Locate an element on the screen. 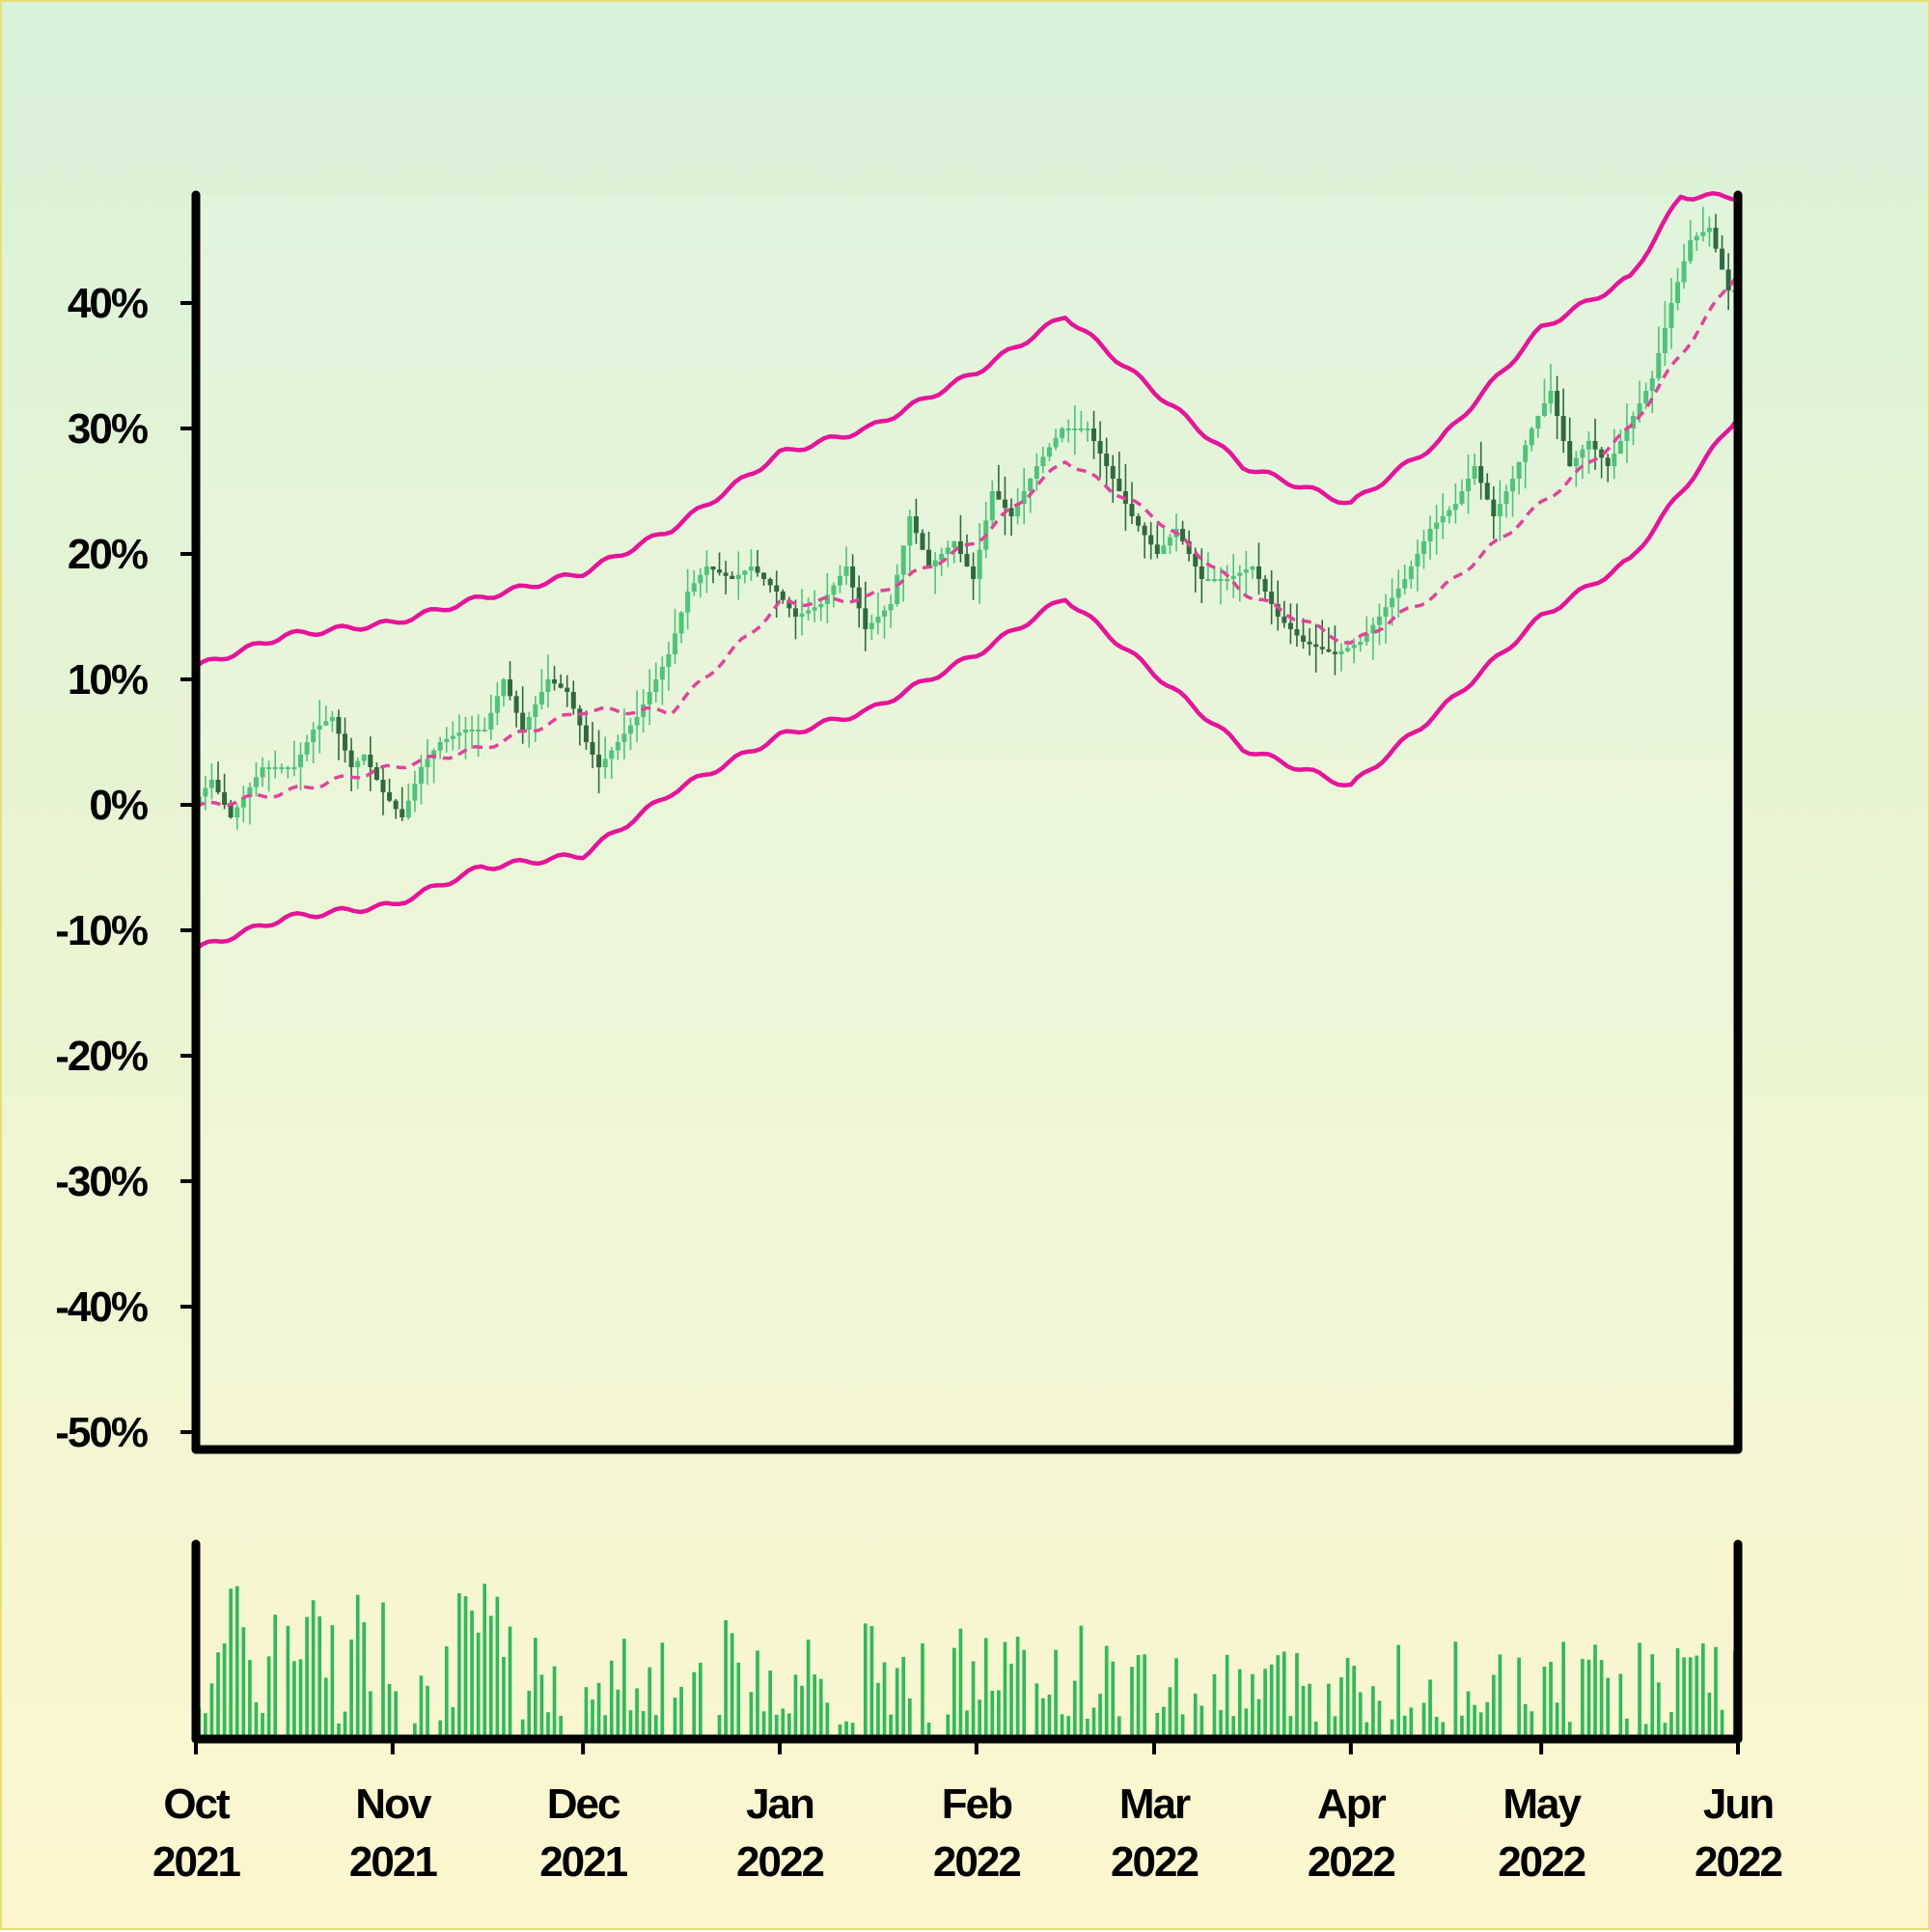  x-tick-month: Dec is located at coordinates (583, 1804).